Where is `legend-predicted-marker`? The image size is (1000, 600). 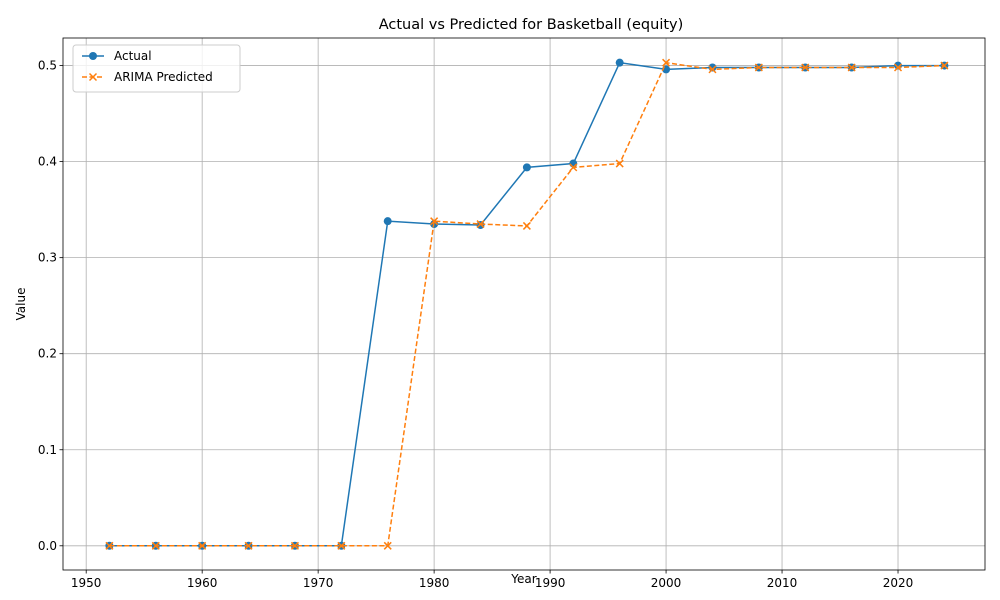
legend-predicted-marker is located at coordinates (93, 77).